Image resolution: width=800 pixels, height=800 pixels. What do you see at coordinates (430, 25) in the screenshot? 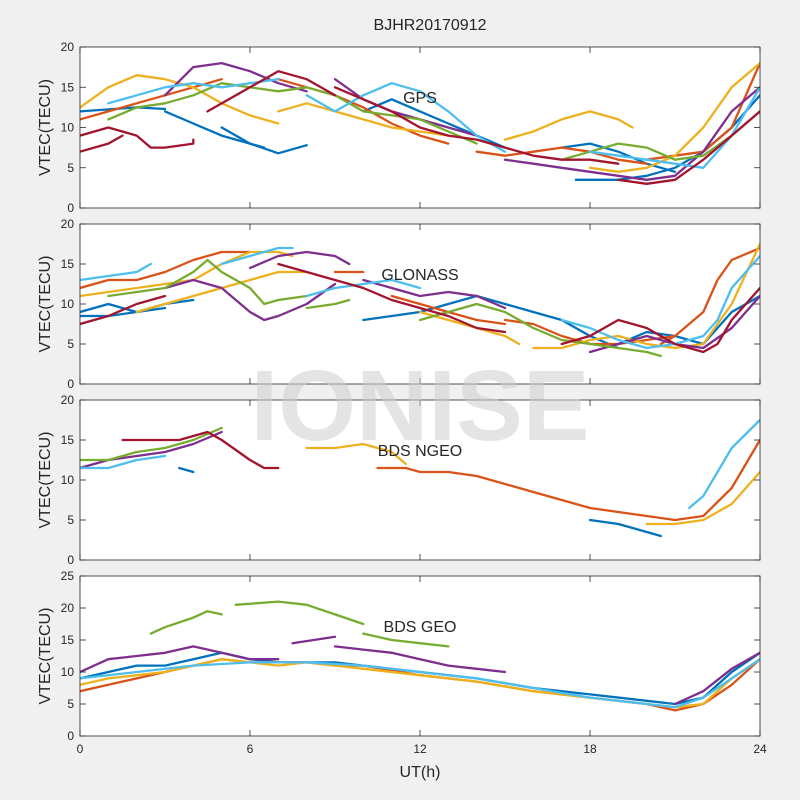
I see `figure-title: BJHR20170912` at bounding box center [430, 25].